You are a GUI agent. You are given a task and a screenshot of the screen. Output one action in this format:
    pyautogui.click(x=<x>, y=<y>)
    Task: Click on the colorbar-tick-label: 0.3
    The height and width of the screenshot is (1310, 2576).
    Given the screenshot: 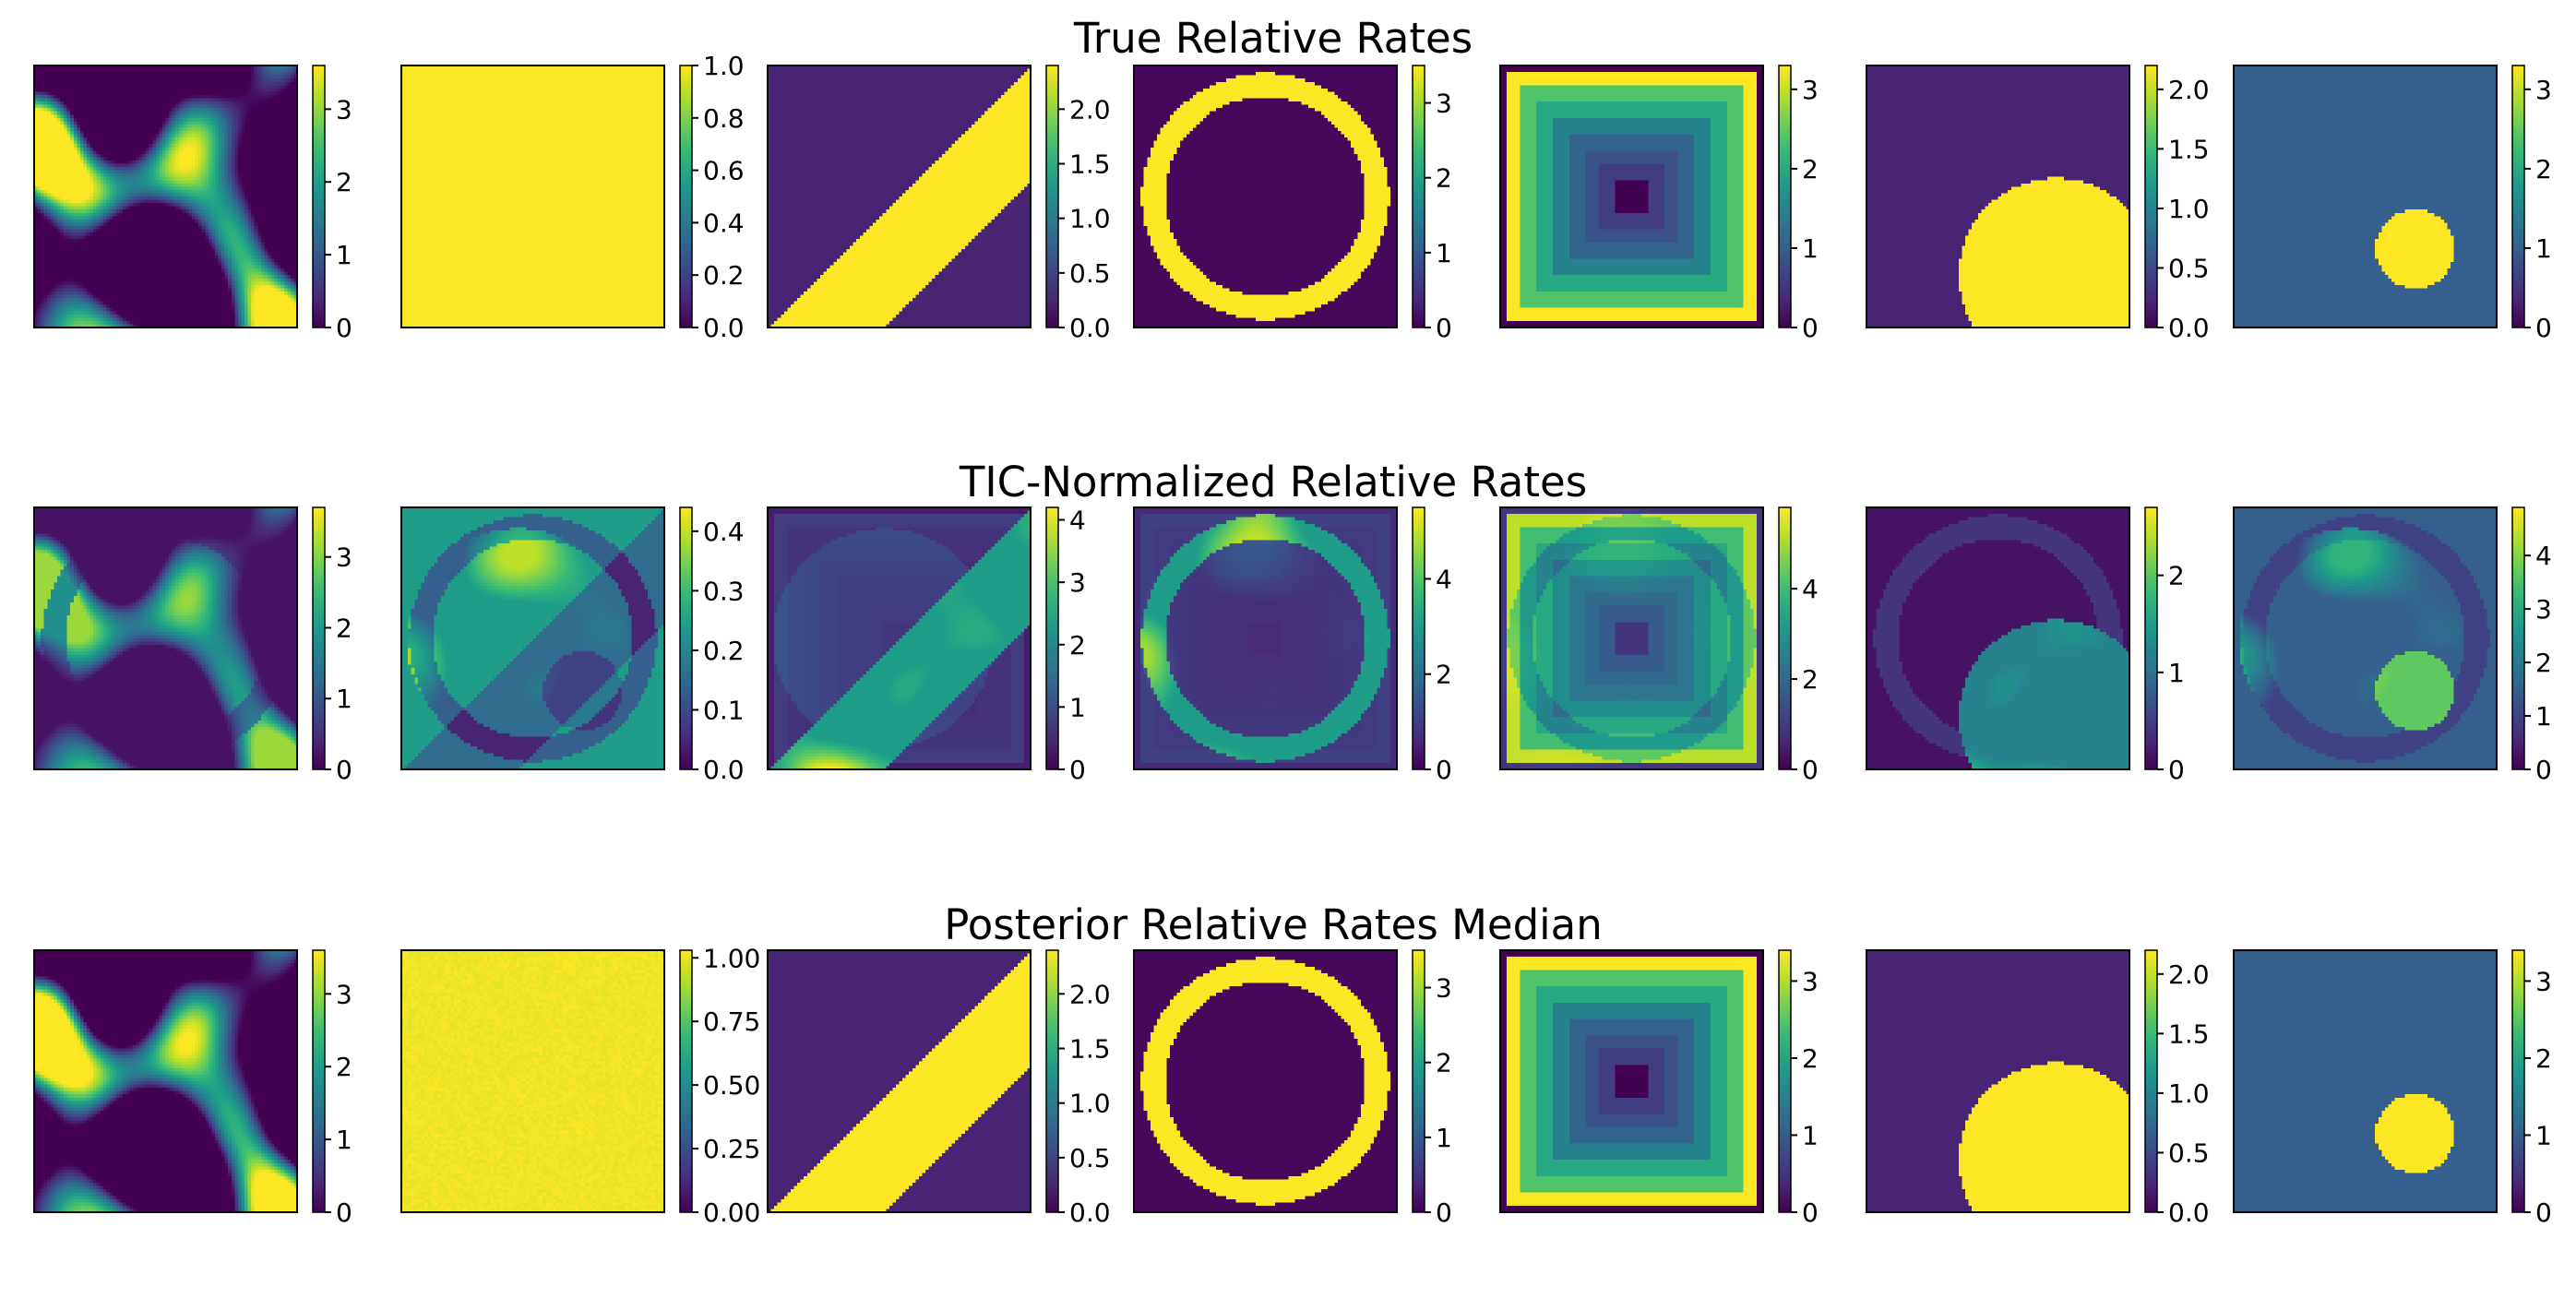 What is the action you would take?
    pyautogui.click(x=724, y=591)
    